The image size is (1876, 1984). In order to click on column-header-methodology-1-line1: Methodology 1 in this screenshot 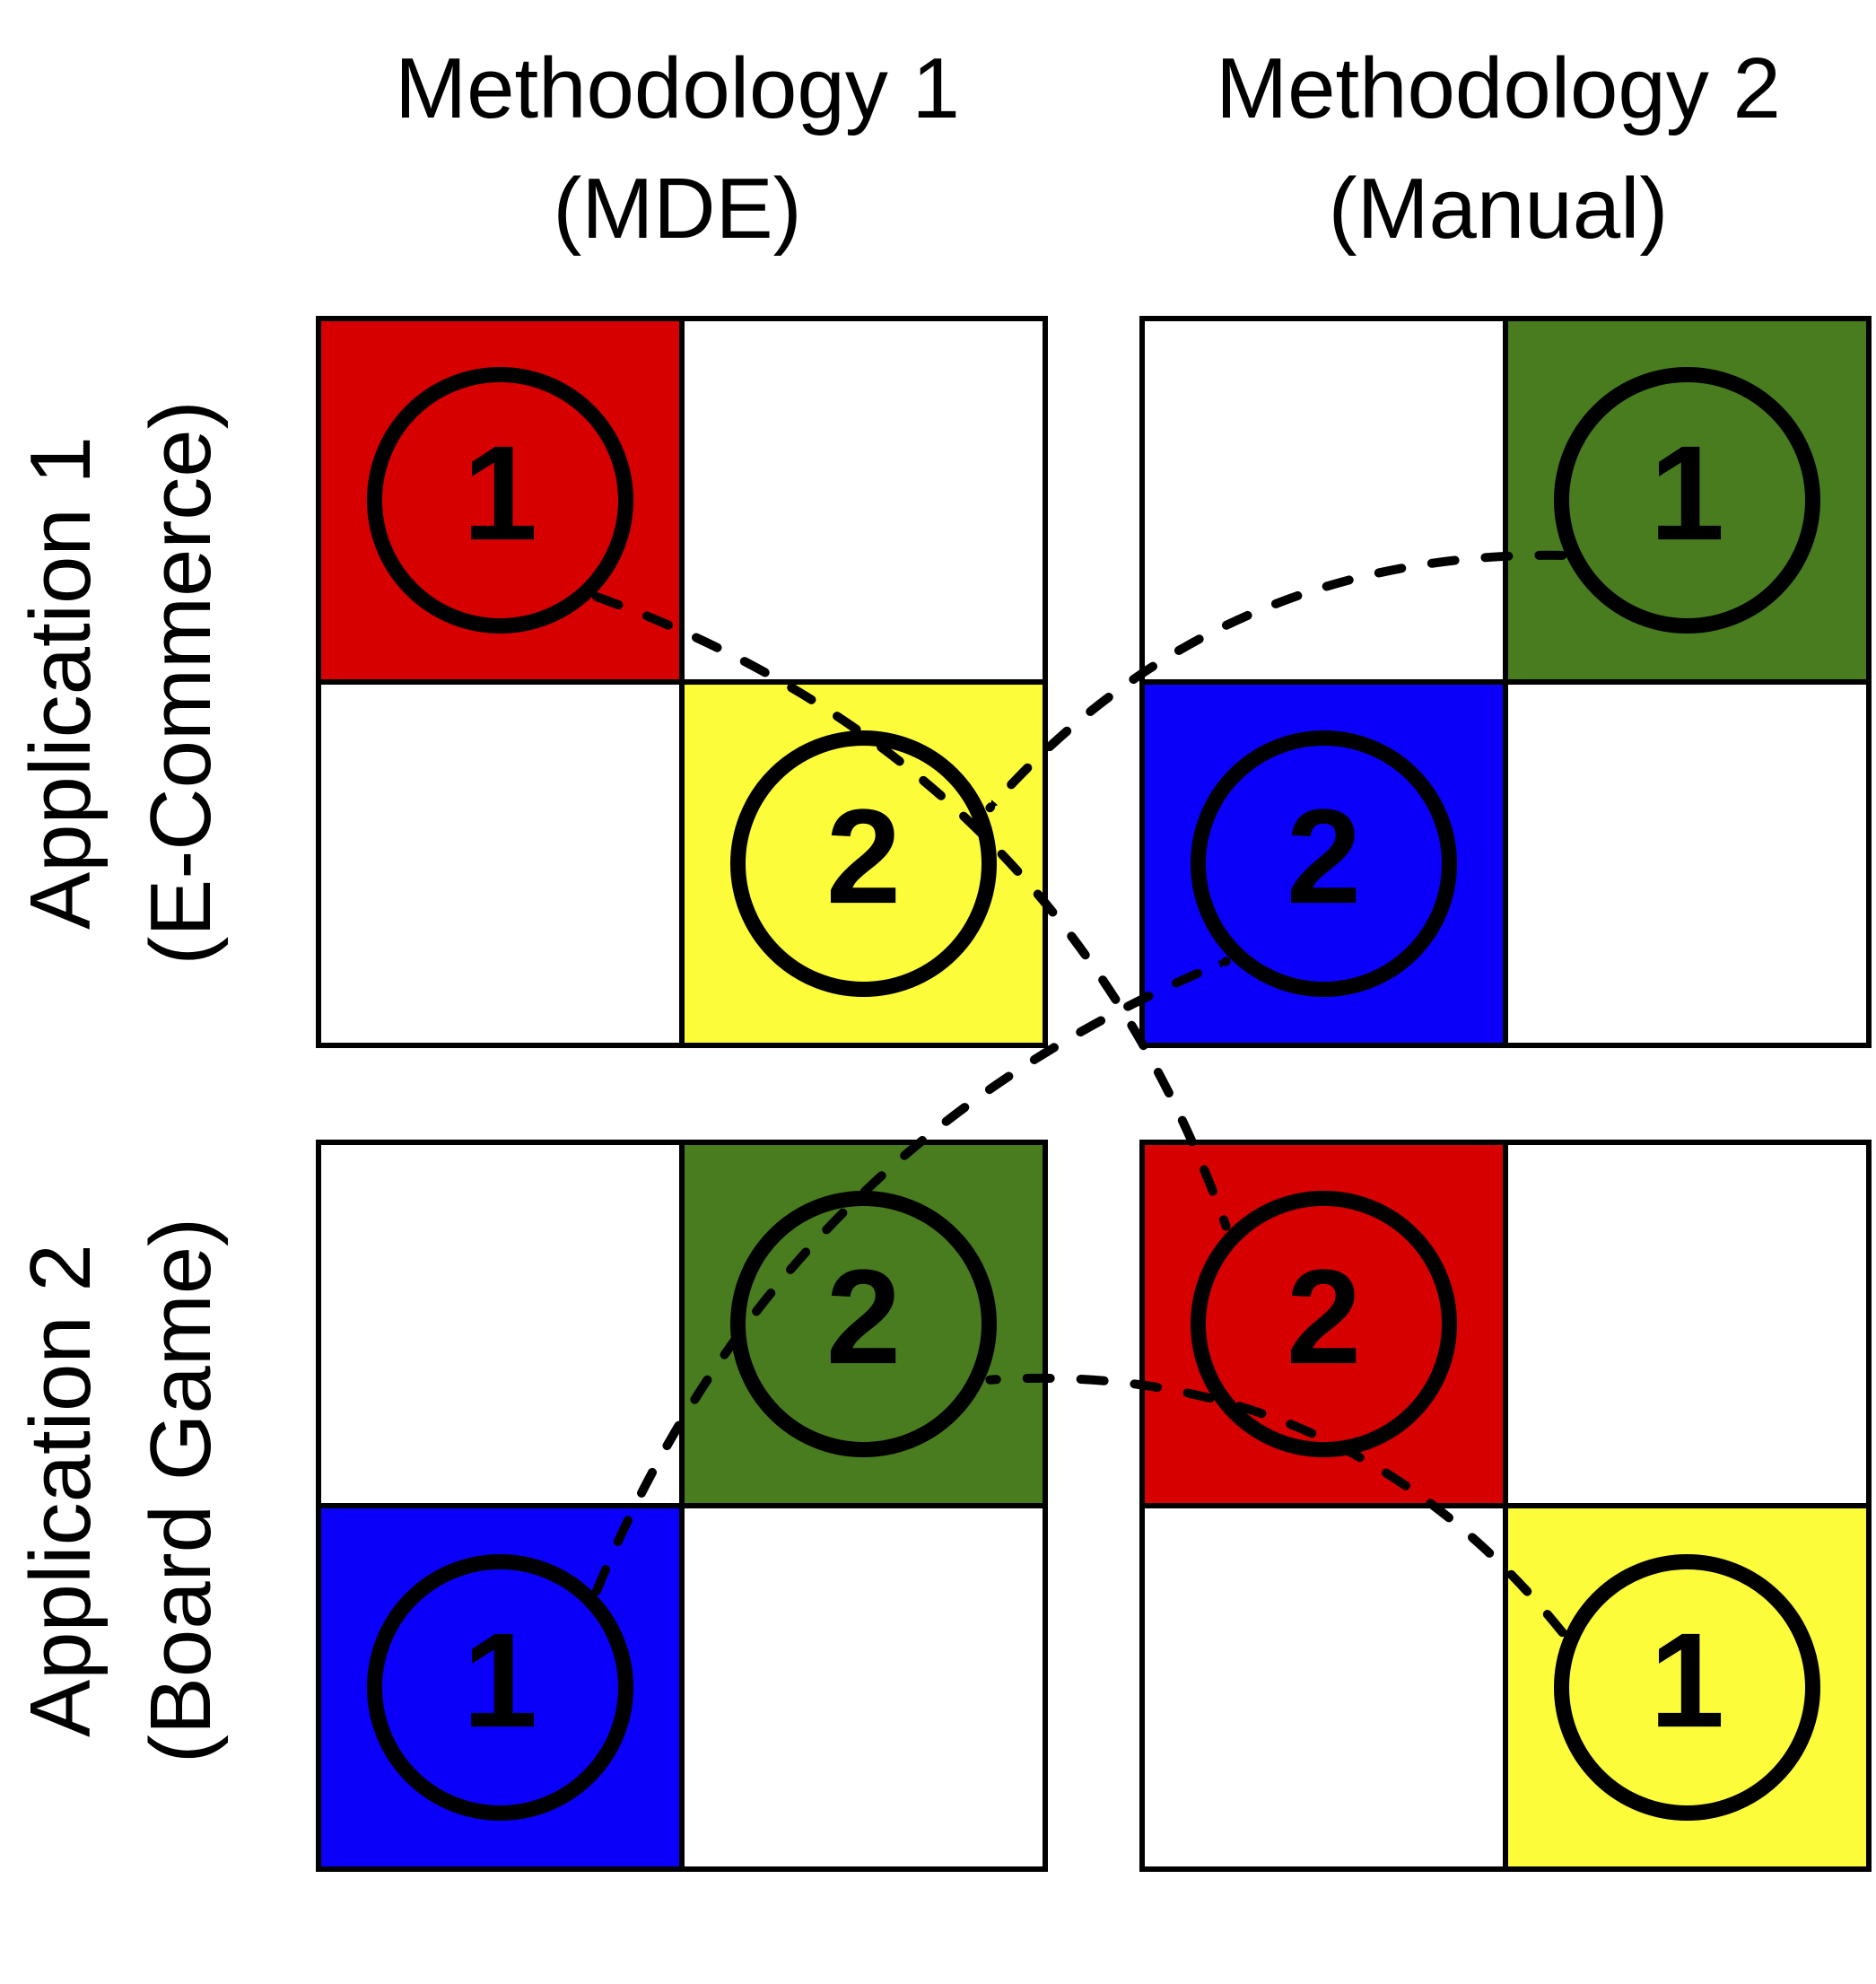, I will do `click(677, 88)`.